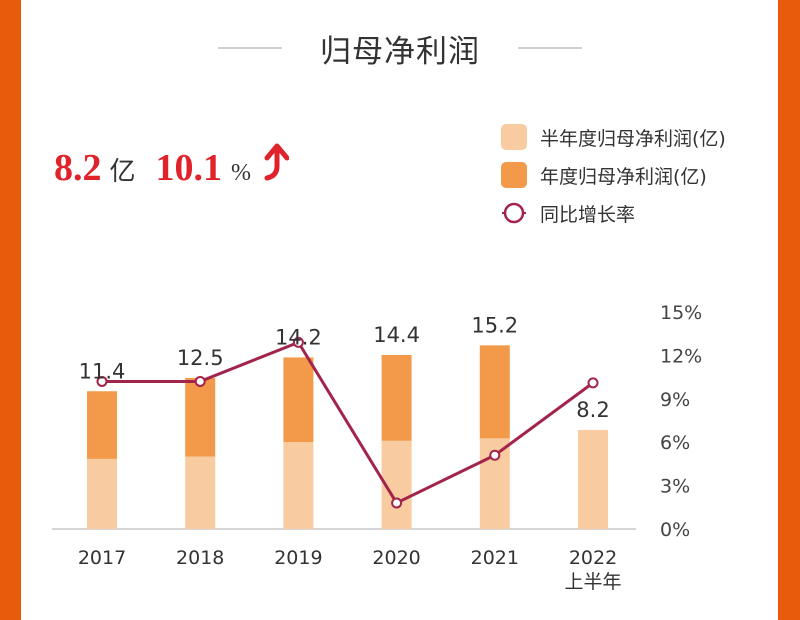 Image resolution: width=800 pixels, height=620 pixels. Describe the element at coordinates (675, 443) in the screenshot. I see `right-axis-tick-label: 6%` at that location.